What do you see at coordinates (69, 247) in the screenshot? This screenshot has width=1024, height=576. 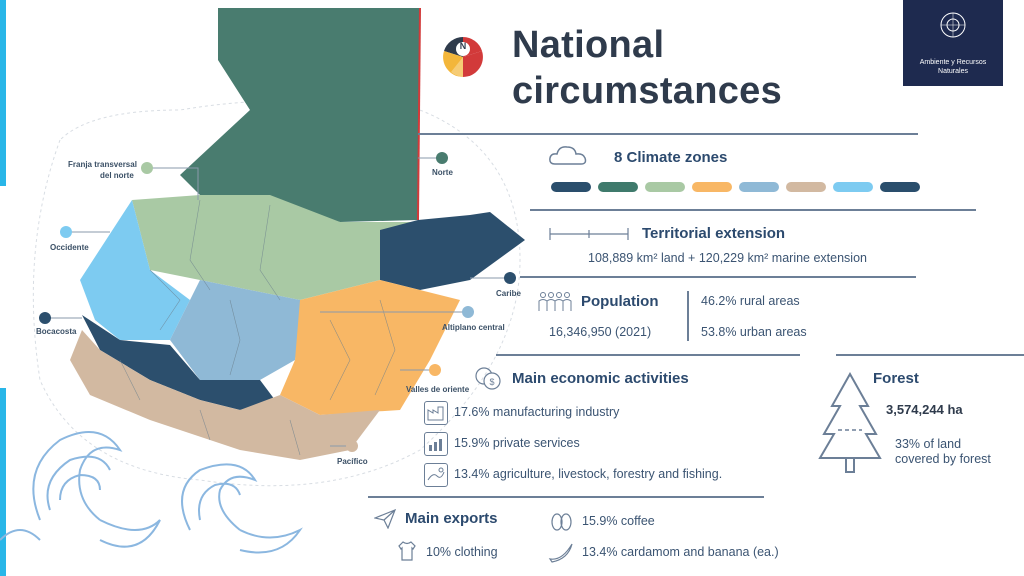 I see `label-occidente: Occidente` at bounding box center [69, 247].